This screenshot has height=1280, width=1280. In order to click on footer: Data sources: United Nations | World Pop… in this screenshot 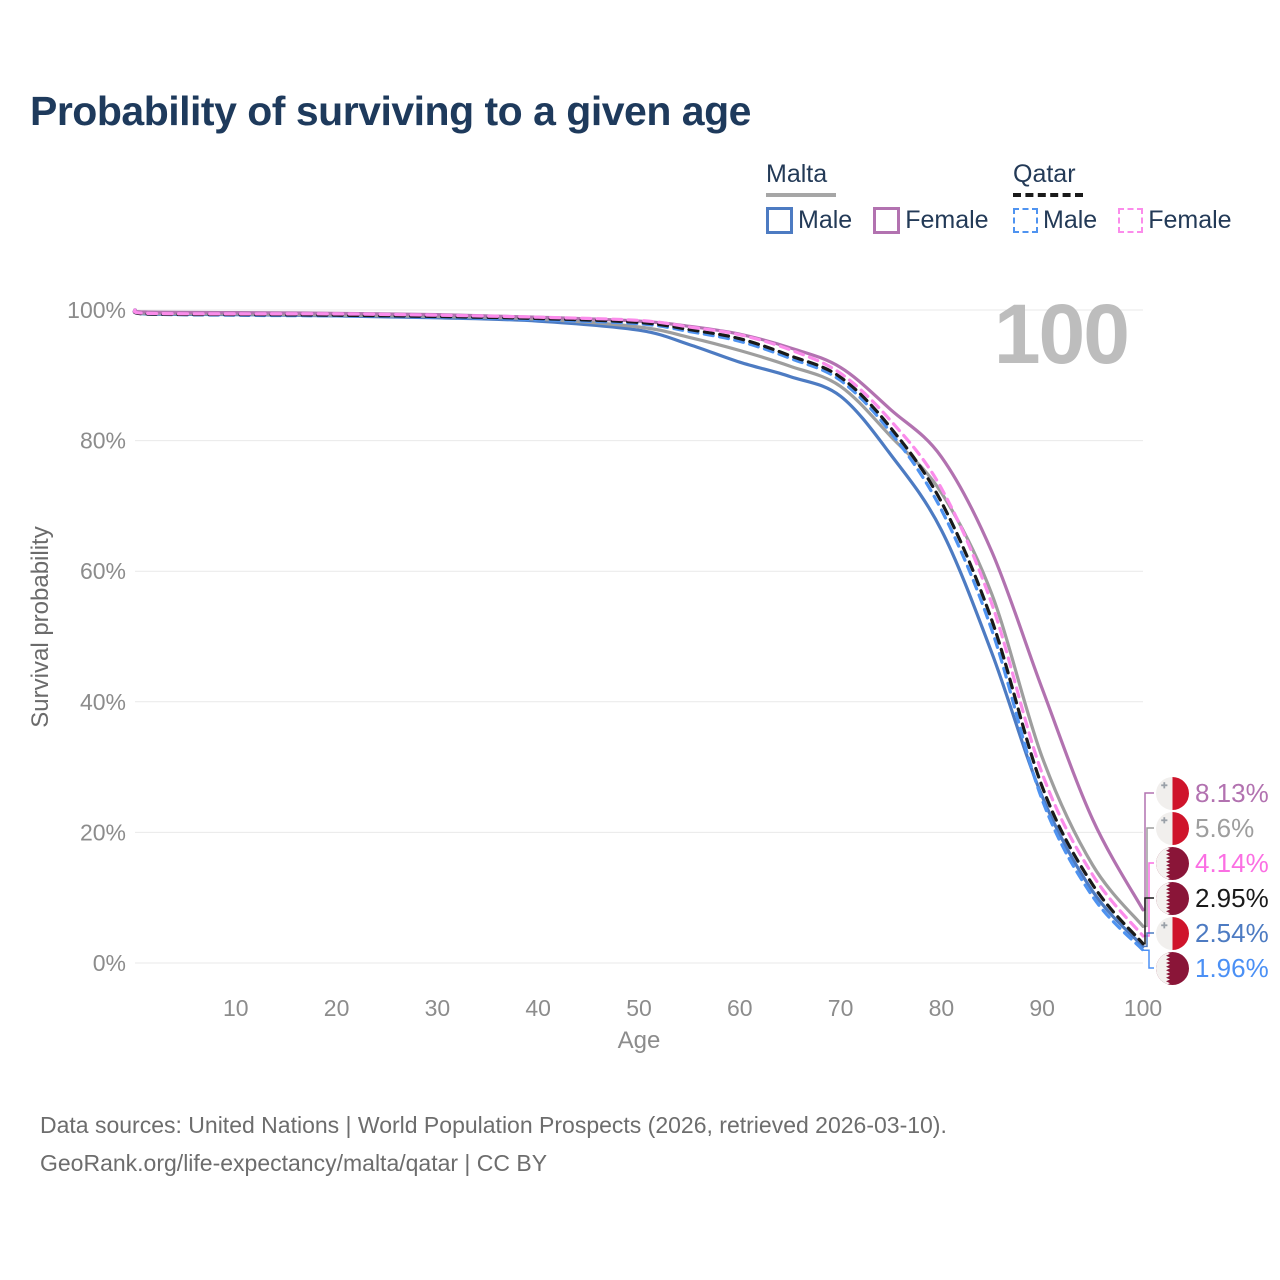, I will do `click(493, 1144)`.